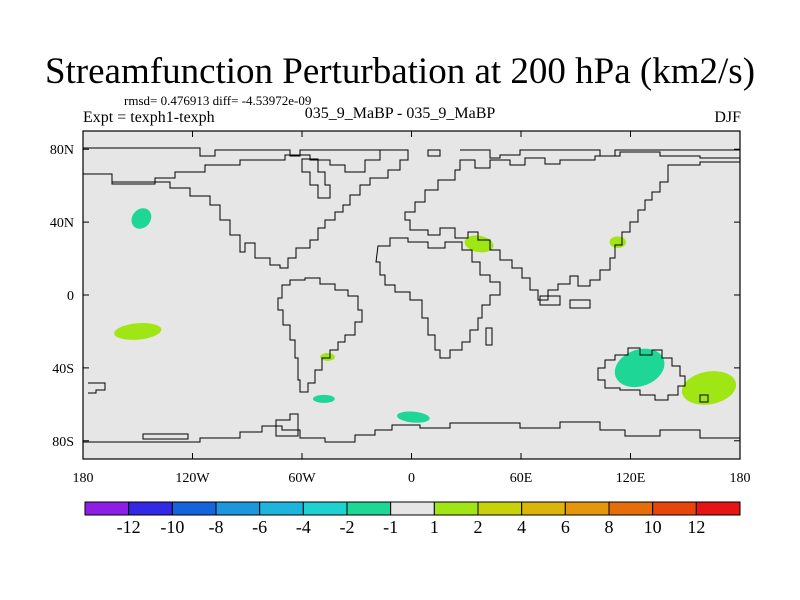  What do you see at coordinates (245, 152) in the screenshot?
I see `coastline-arctic` at bounding box center [245, 152].